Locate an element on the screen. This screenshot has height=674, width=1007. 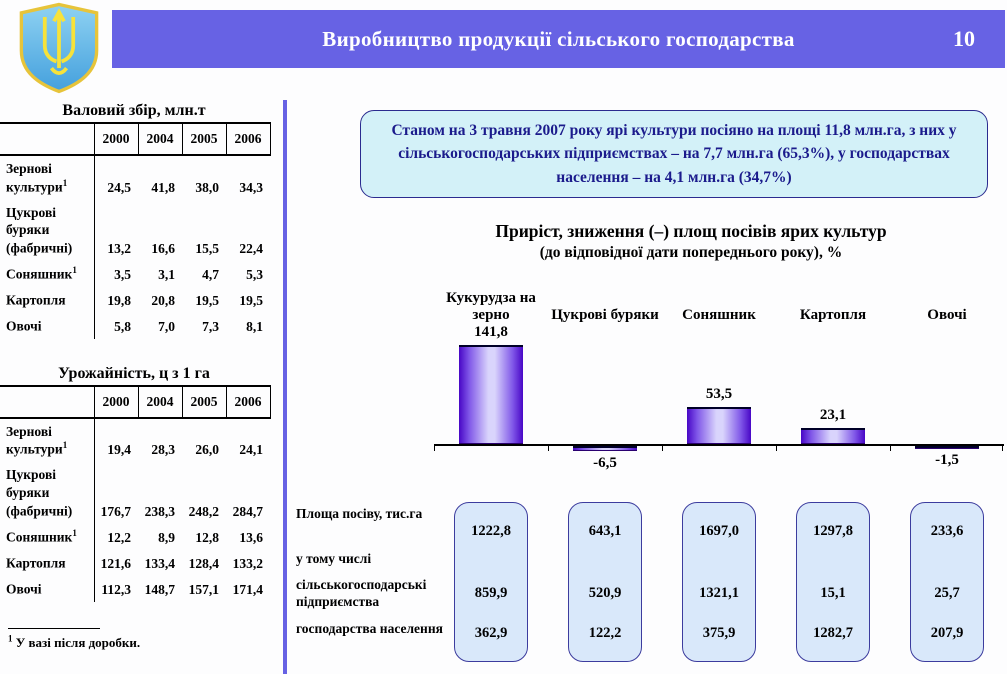
table-row: Соняшник1 3,5 3,1 4,7 5,3 is located at coordinates (135, 273).